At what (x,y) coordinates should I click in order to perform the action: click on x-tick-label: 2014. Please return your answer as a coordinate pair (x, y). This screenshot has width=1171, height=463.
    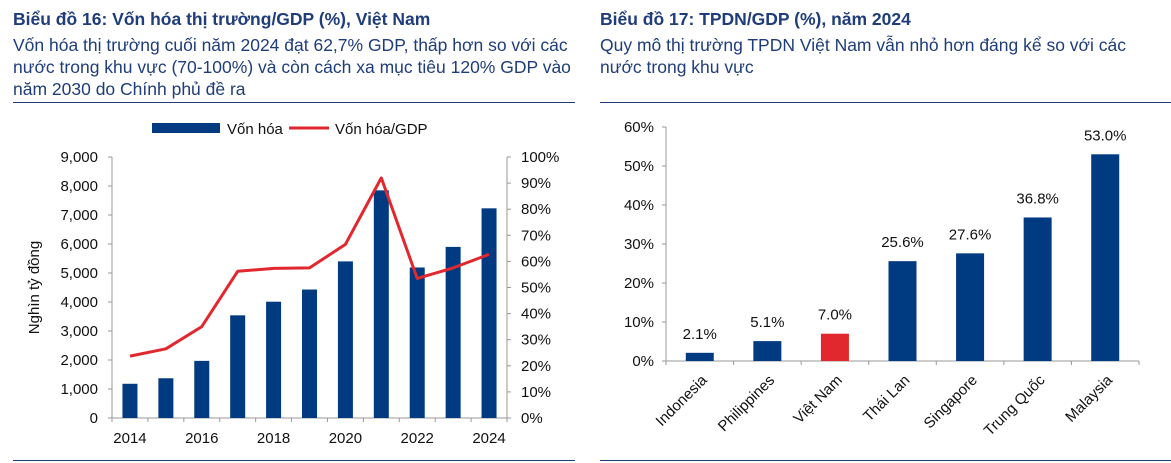
    Looking at the image, I should click on (129, 438).